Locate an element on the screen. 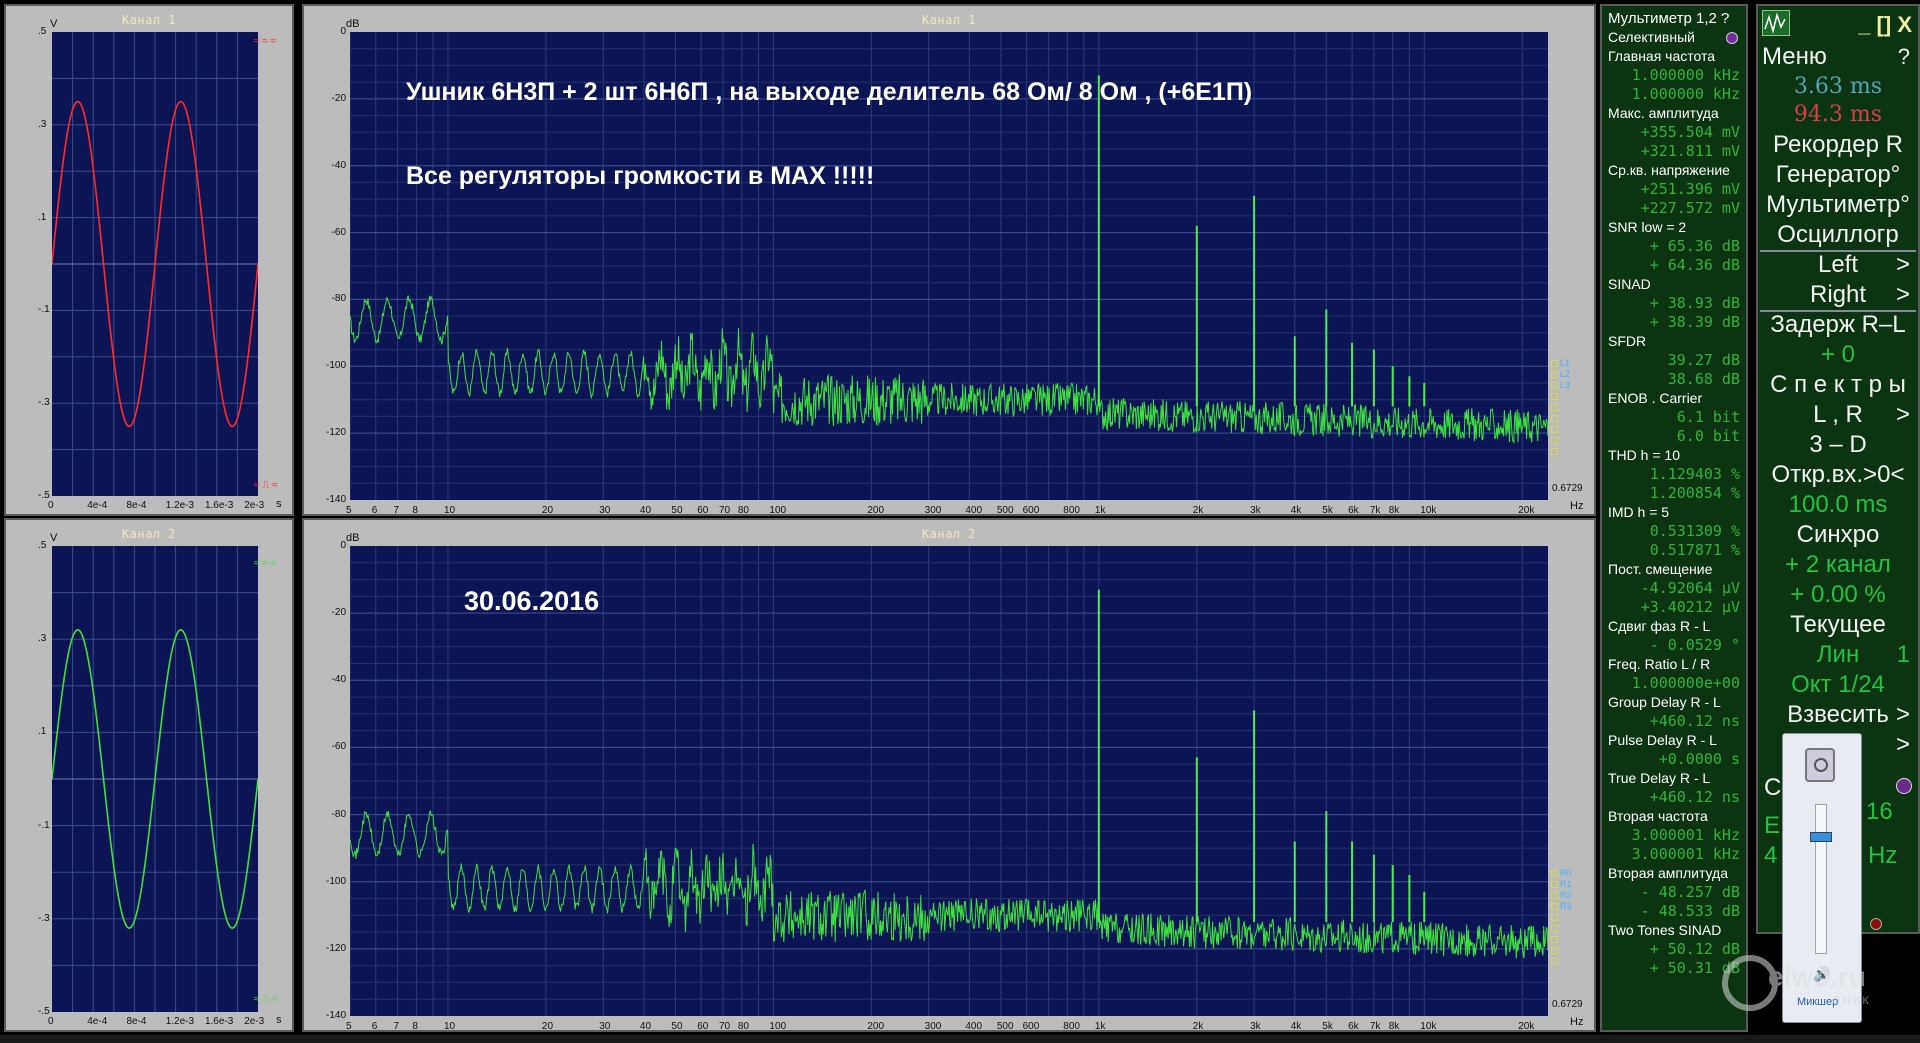  window-controls: _ [] X is located at coordinates (1885, 24).